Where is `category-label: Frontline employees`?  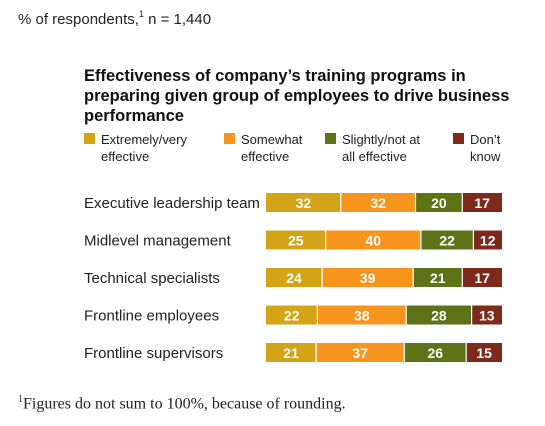 category-label: Frontline employees is located at coordinates (151, 316).